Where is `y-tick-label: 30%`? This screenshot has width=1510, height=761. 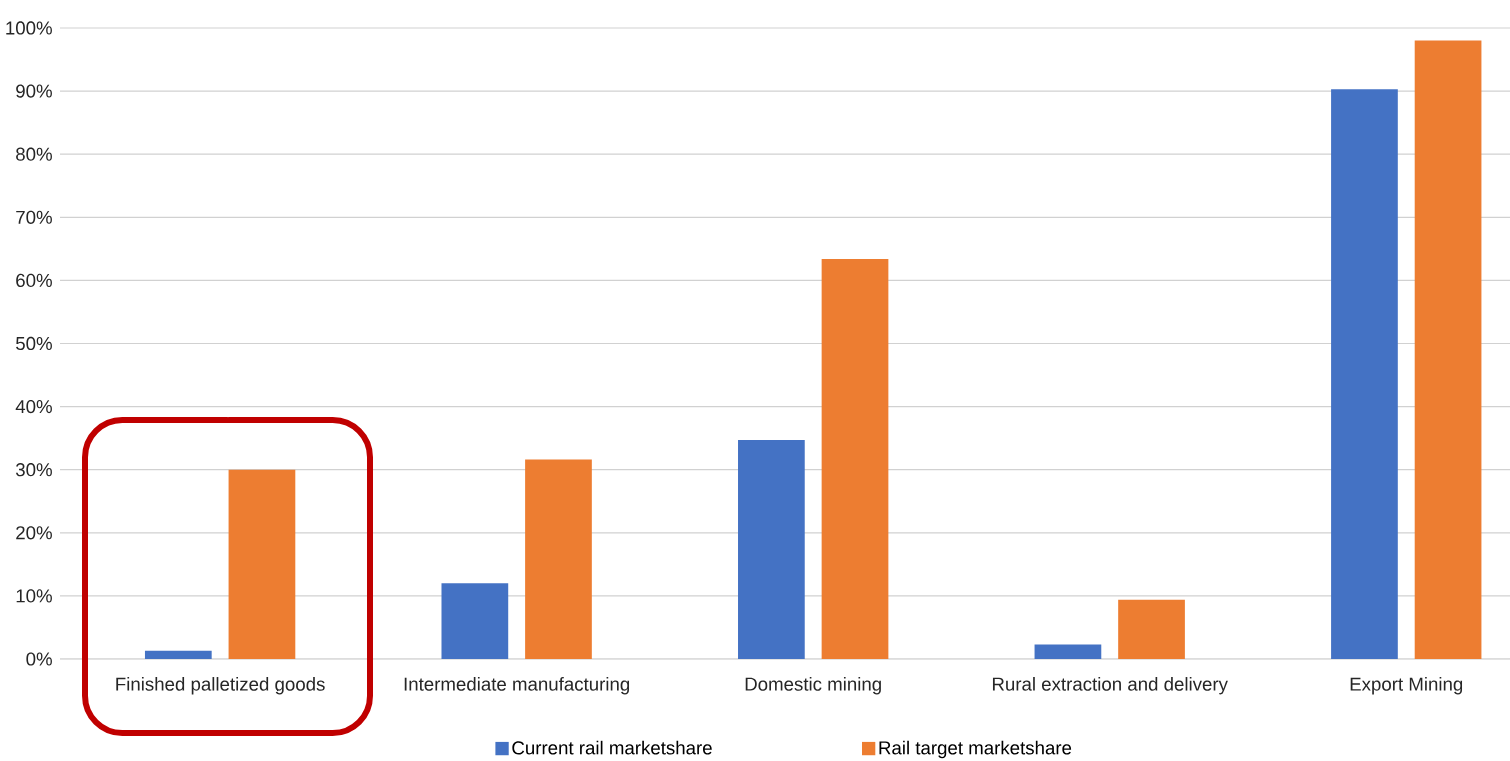
y-tick-label: 30% is located at coordinates (33, 470).